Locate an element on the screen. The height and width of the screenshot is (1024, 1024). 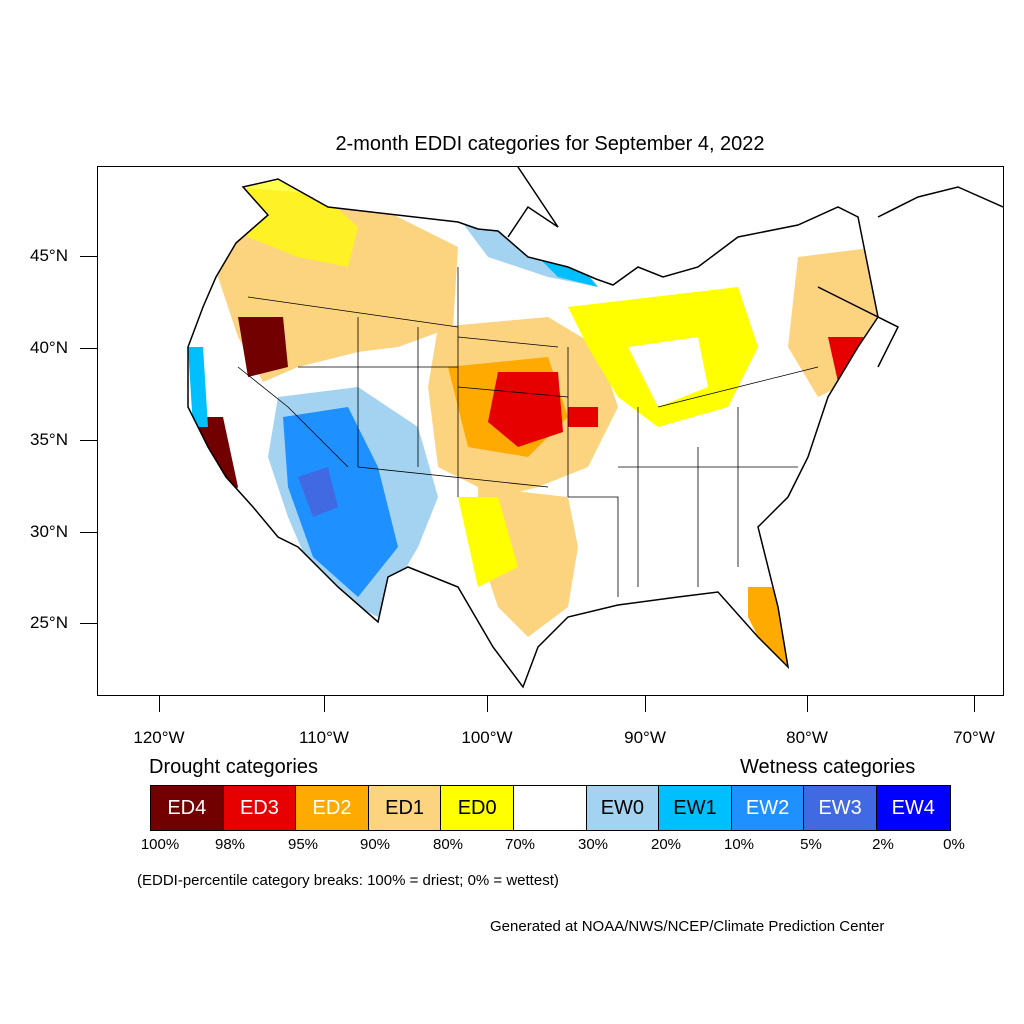
legend-cell-ed3: ED3 is located at coordinates (260, 808).